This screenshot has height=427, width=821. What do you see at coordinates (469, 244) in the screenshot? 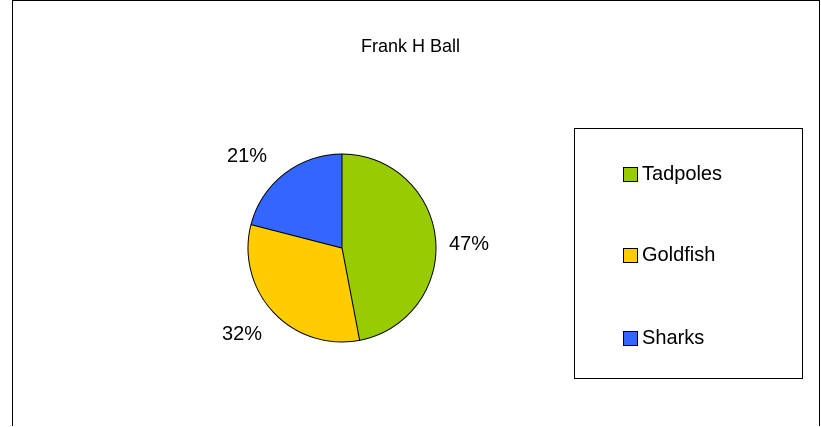
I see `data-label-tadpoles: 47%` at bounding box center [469, 244].